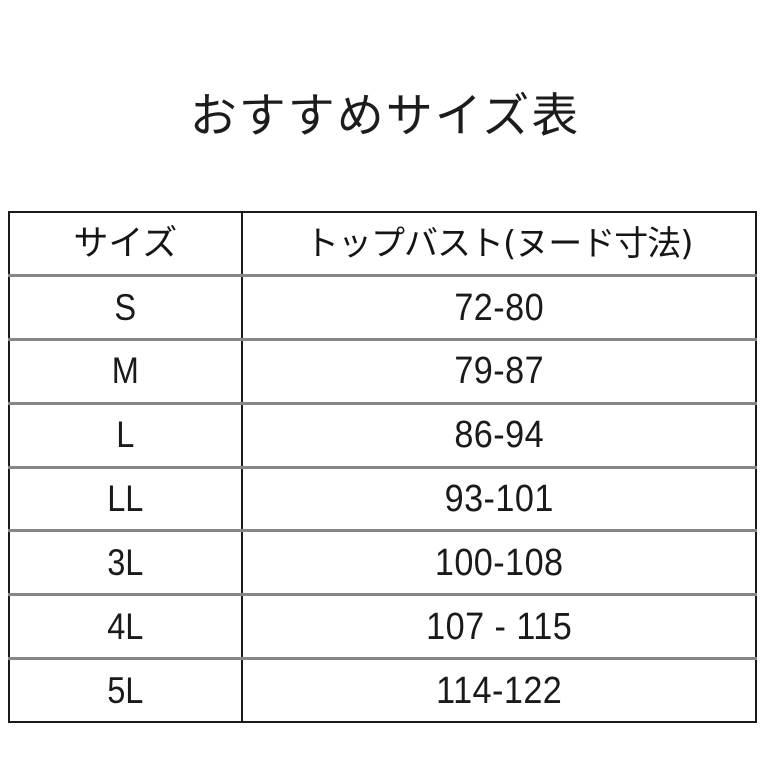 This screenshot has height=770, width=770. I want to click on column-header-bust-label: トップバスト(ヌード寸法), so click(499, 243).